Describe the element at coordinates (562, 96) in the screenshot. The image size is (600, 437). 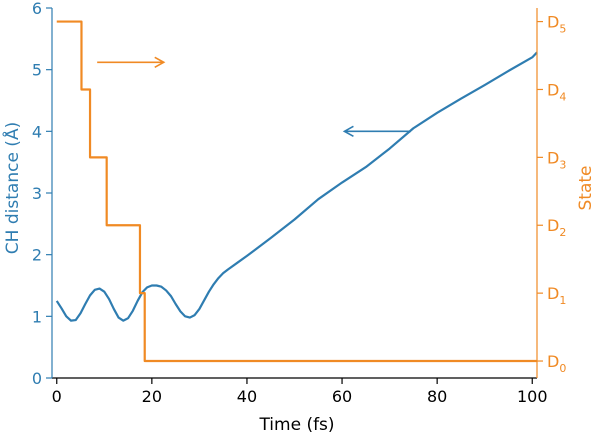
I see `right-y-tick-subscript: 4` at that location.